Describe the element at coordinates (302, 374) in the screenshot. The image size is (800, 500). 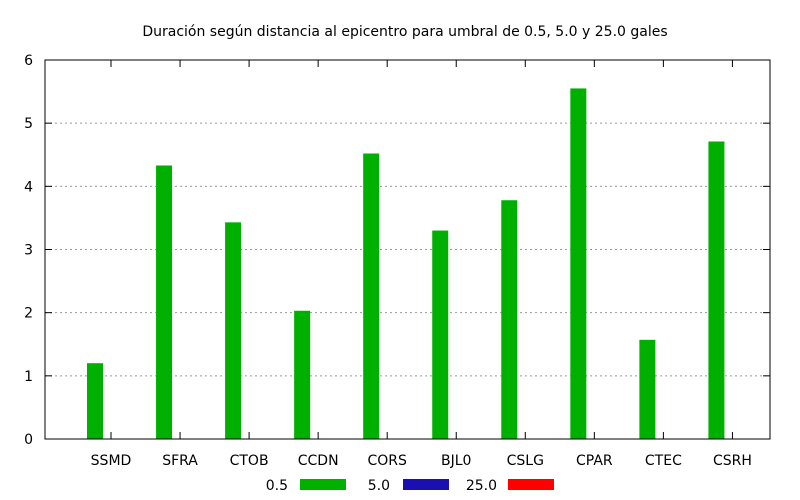
I see `bar-ccdn-0.5` at that location.